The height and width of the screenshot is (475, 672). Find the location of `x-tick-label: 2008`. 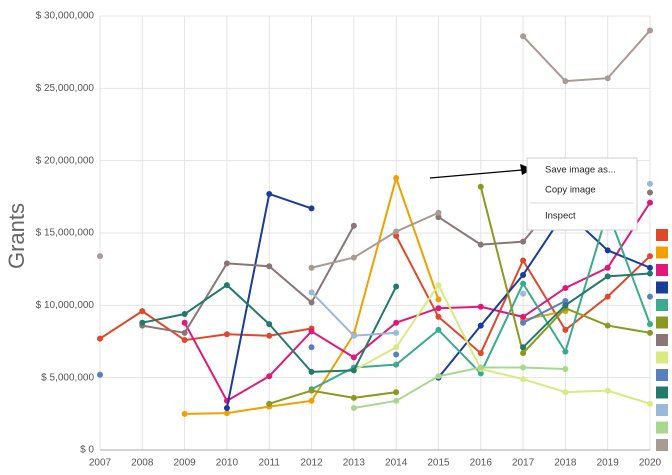

x-tick-label: 2008 is located at coordinates (142, 463).